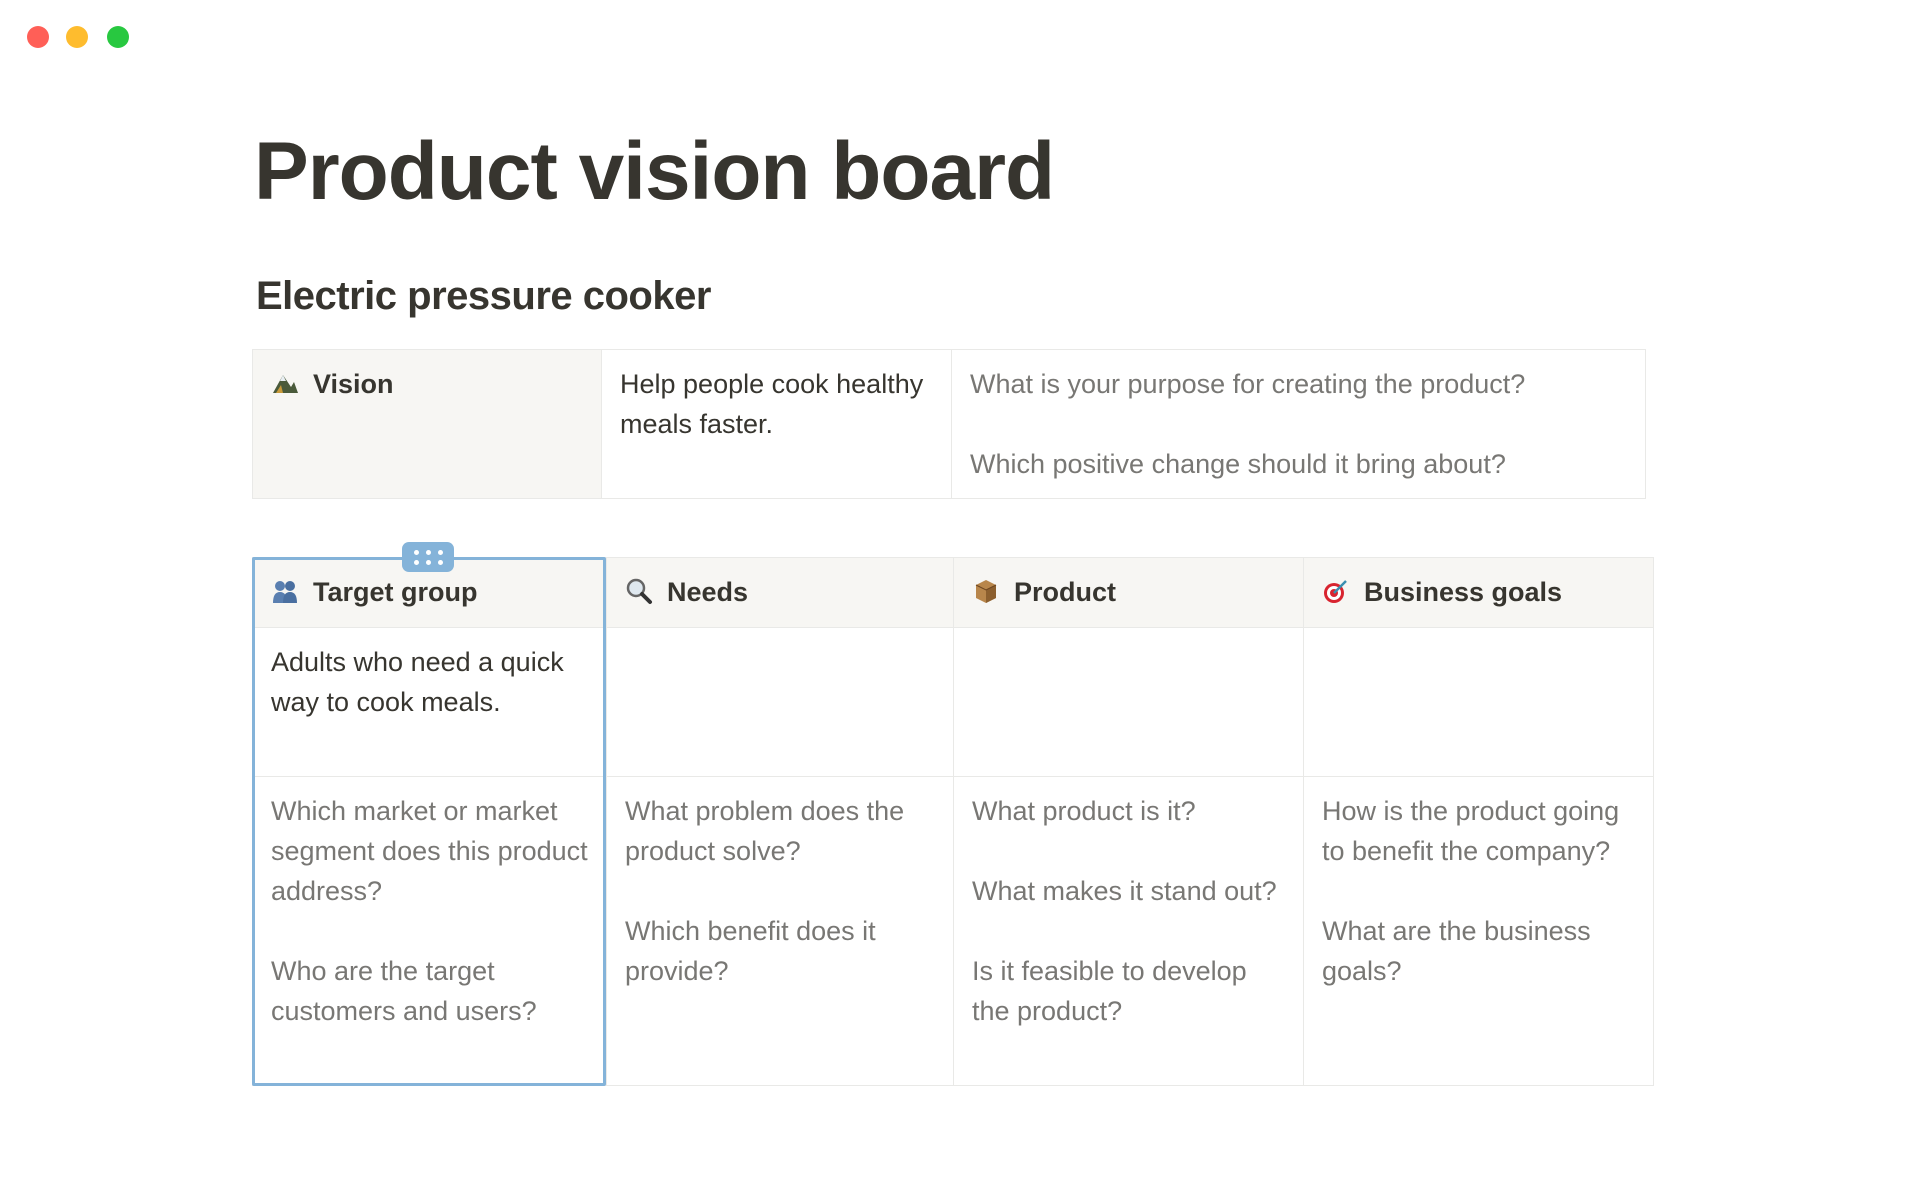  What do you see at coordinates (708, 592) in the screenshot?
I see `header-label: Needs` at bounding box center [708, 592].